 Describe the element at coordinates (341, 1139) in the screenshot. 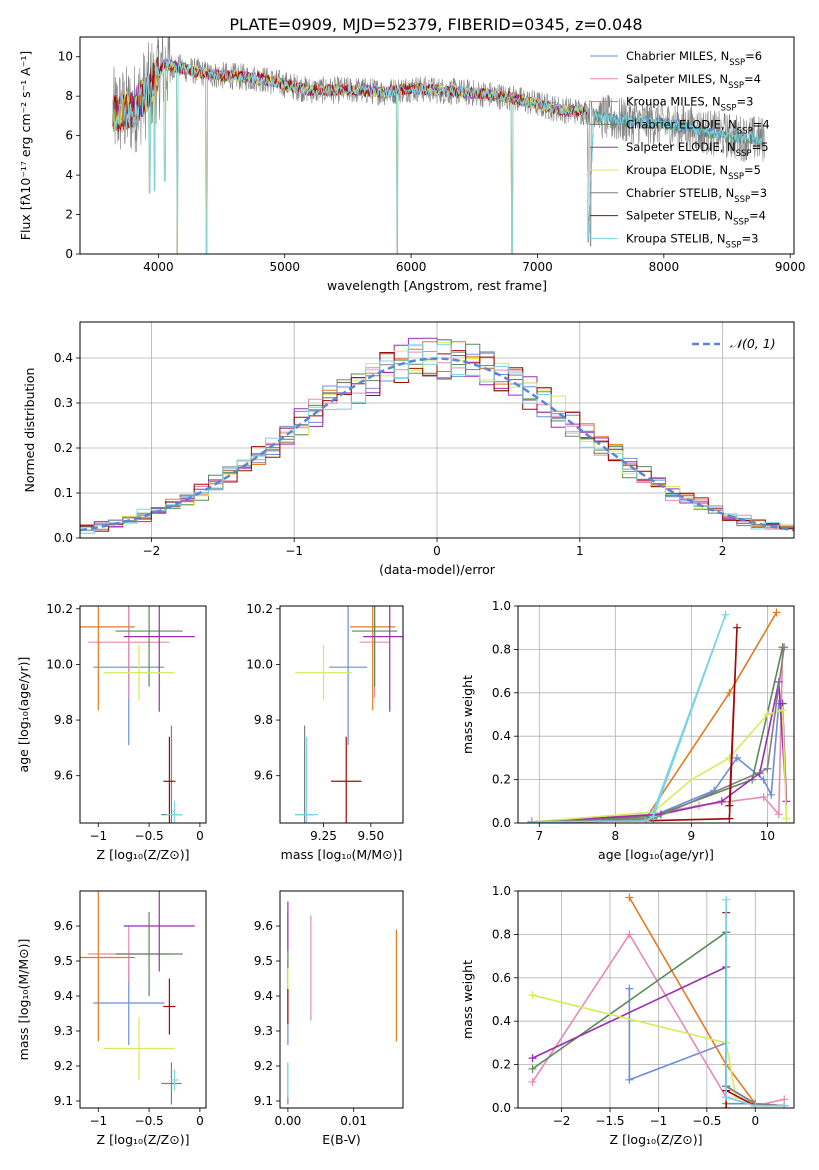

I see `x-axis-label: E(B-V)` at that location.